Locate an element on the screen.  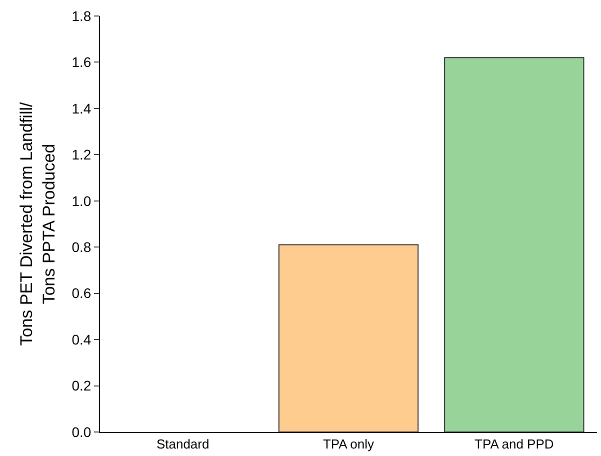
y-axis-title: Tons PET Diverted from Landfill/ Tons PPTA Produced is located at coordinates (37, 224).